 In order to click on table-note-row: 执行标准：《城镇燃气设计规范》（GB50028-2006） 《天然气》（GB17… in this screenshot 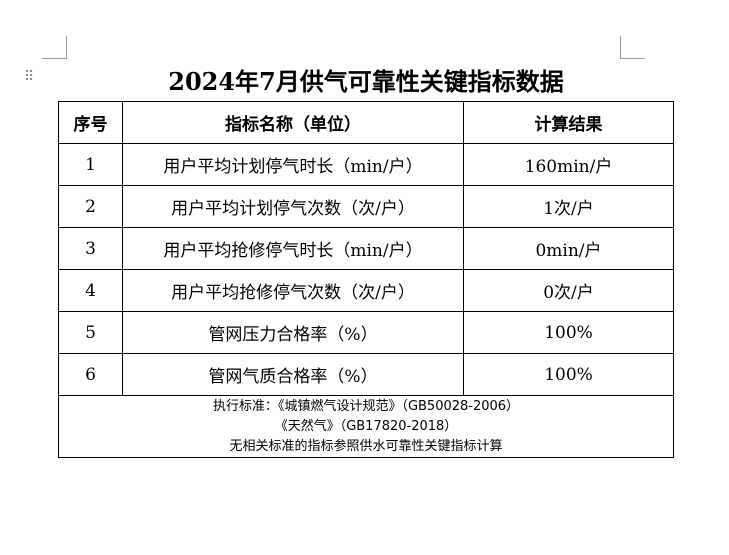, I will do `click(366, 426)`.